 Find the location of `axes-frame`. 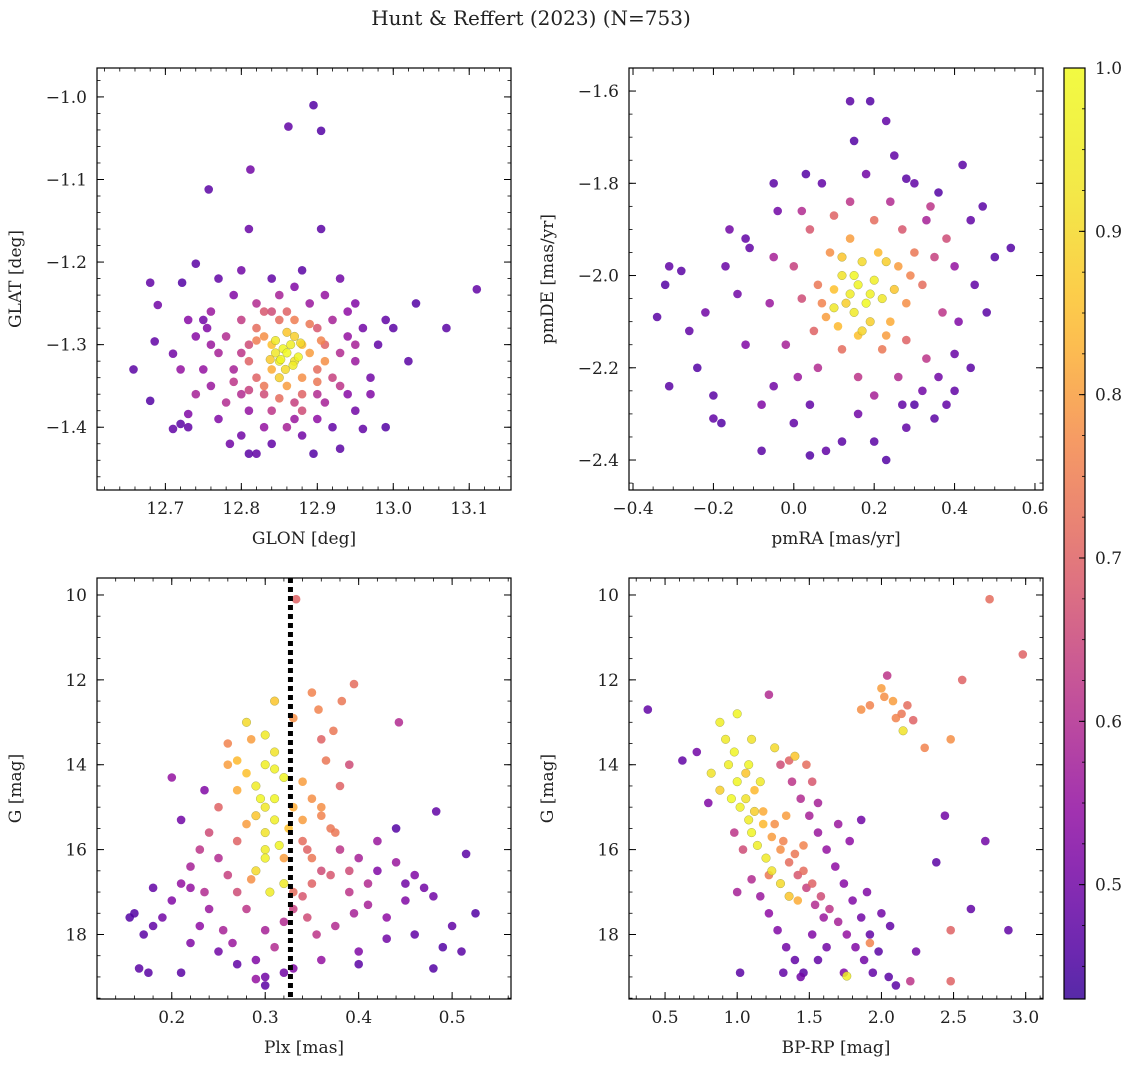

axes-frame is located at coordinates (304, 788).